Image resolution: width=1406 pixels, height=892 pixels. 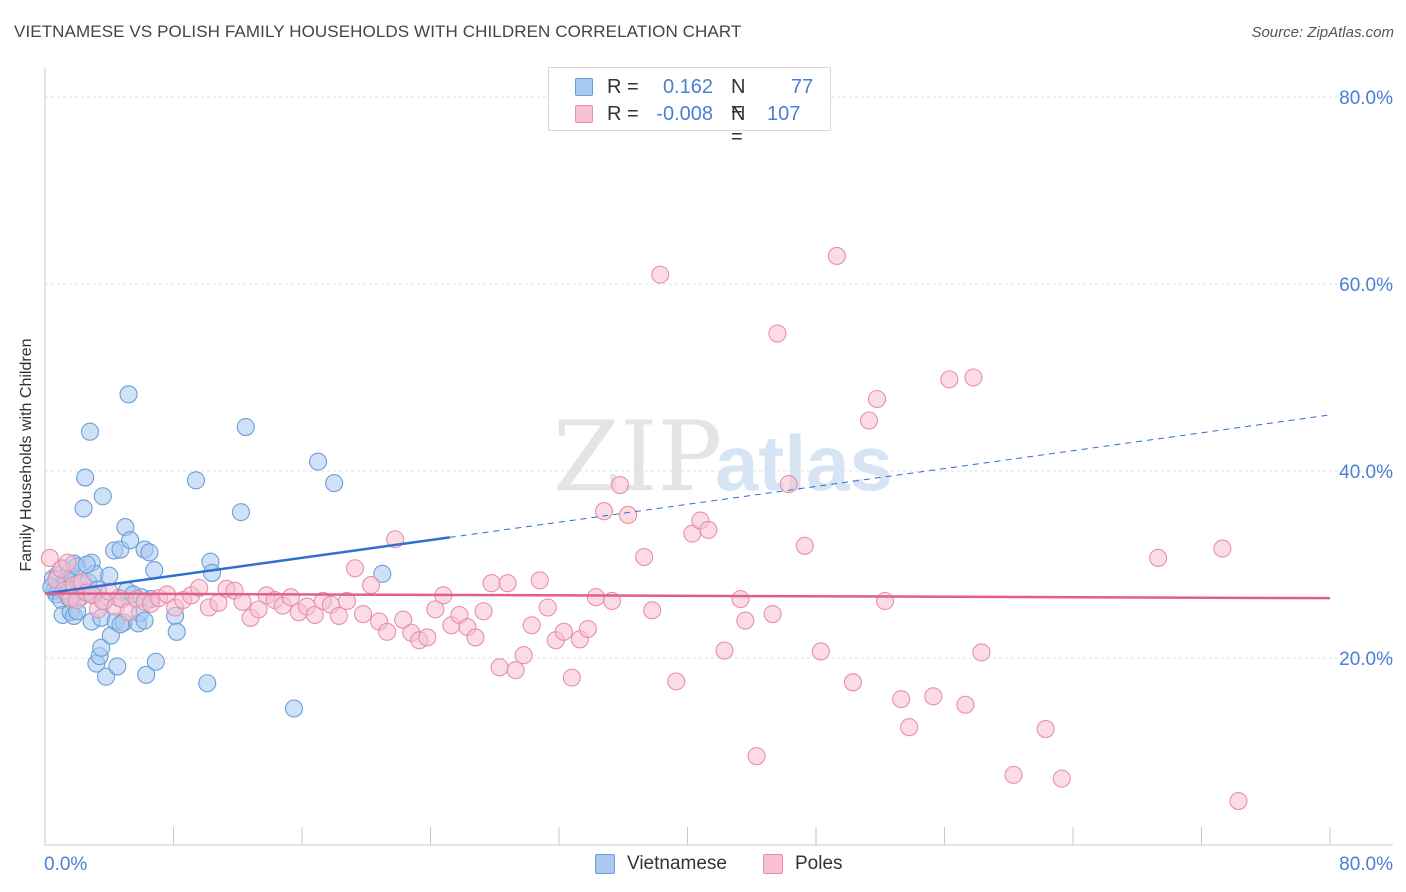 I want to click on trendline-poles, so click(x=687, y=596).